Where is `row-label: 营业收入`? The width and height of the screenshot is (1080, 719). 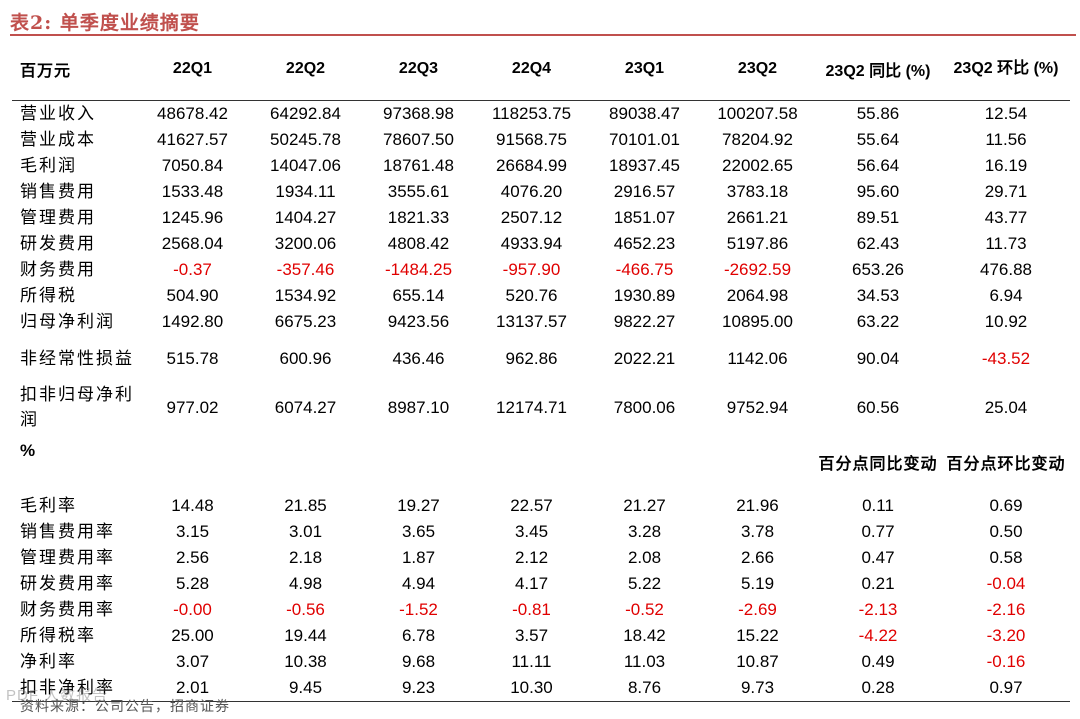 row-label: 营业收入 is located at coordinates (58, 113).